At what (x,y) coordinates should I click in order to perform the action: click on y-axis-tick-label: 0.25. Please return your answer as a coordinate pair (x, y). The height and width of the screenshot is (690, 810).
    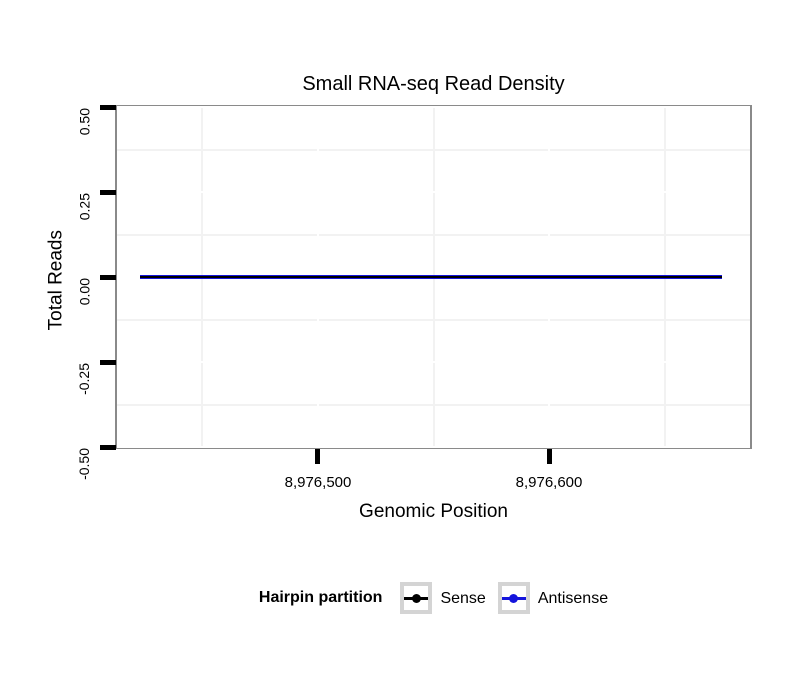
    Looking at the image, I should click on (84, 207).